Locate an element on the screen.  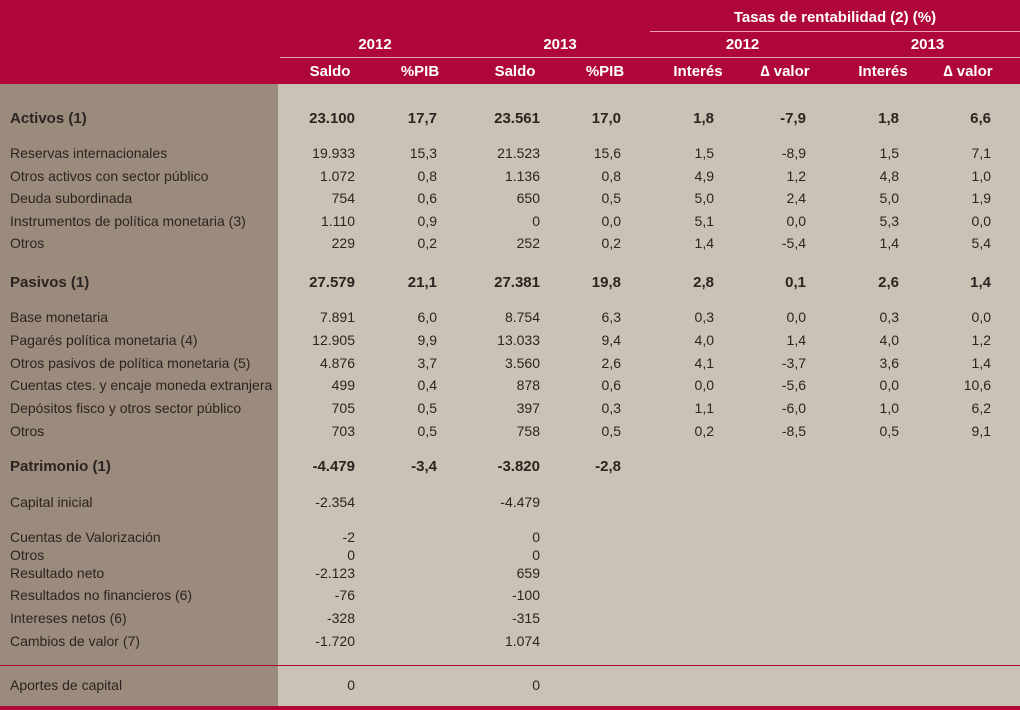
header-tasas: Tasas de rentabilidad (2) (%) is located at coordinates (835, 17).